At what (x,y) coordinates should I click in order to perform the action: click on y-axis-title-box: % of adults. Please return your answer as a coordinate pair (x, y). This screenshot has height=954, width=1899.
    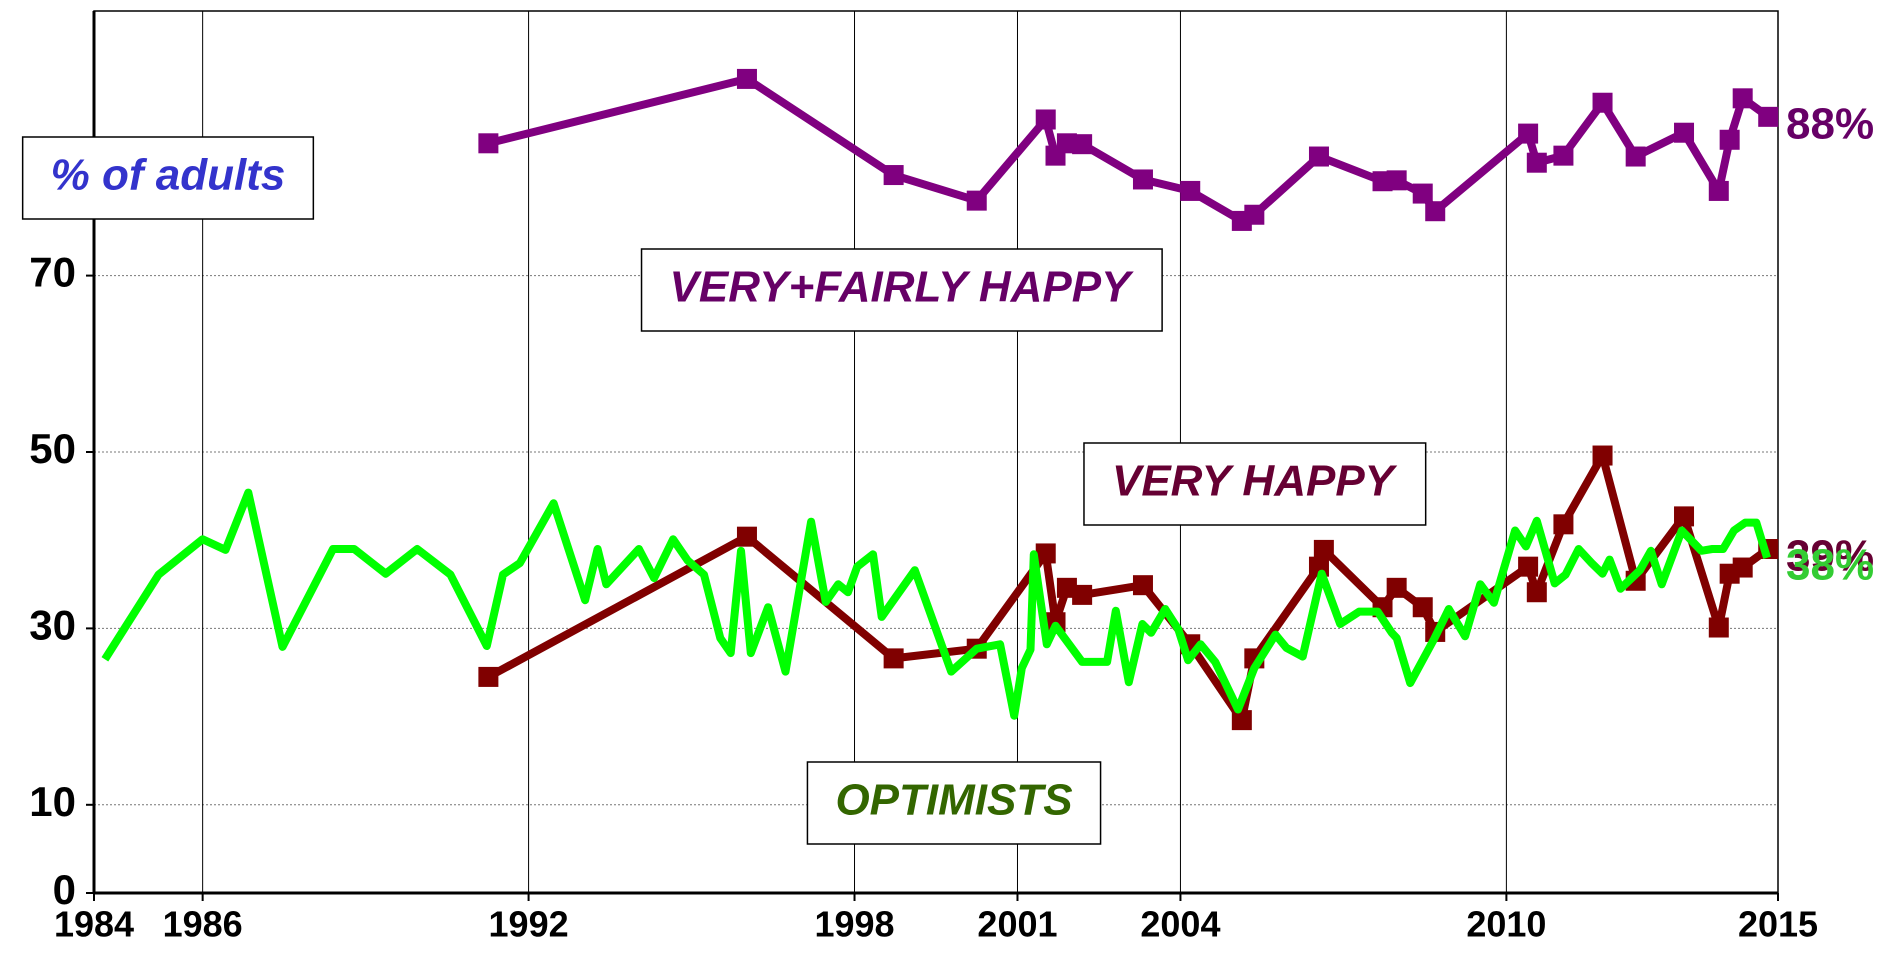
    Looking at the image, I should click on (168, 178).